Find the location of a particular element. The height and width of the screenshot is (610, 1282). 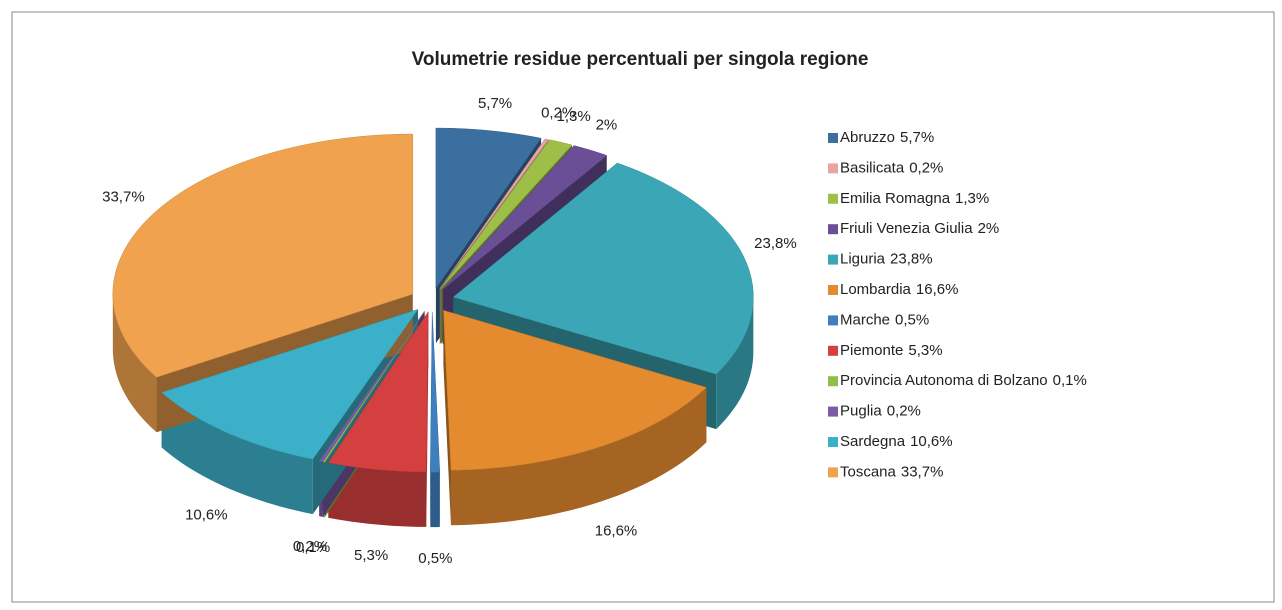

legend-label: Basilicata 0,2% is located at coordinates (891, 167).